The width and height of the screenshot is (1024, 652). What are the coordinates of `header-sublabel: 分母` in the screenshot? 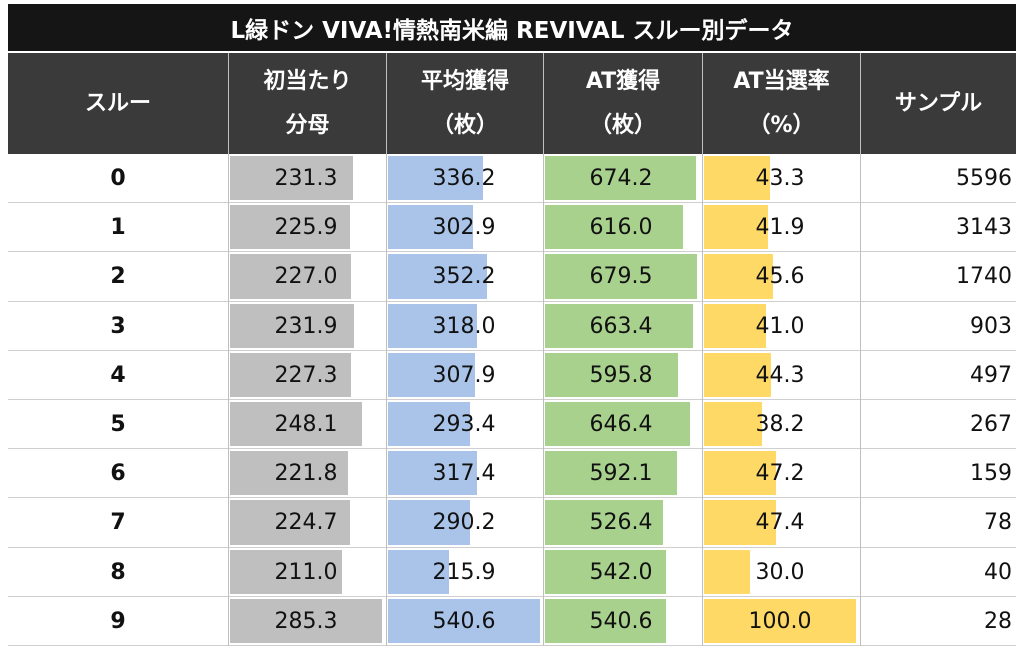 It's located at (307, 125).